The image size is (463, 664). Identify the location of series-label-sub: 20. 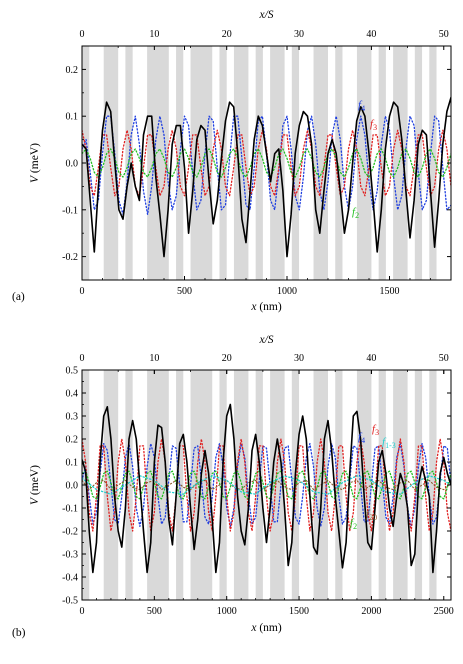
(373, 517).